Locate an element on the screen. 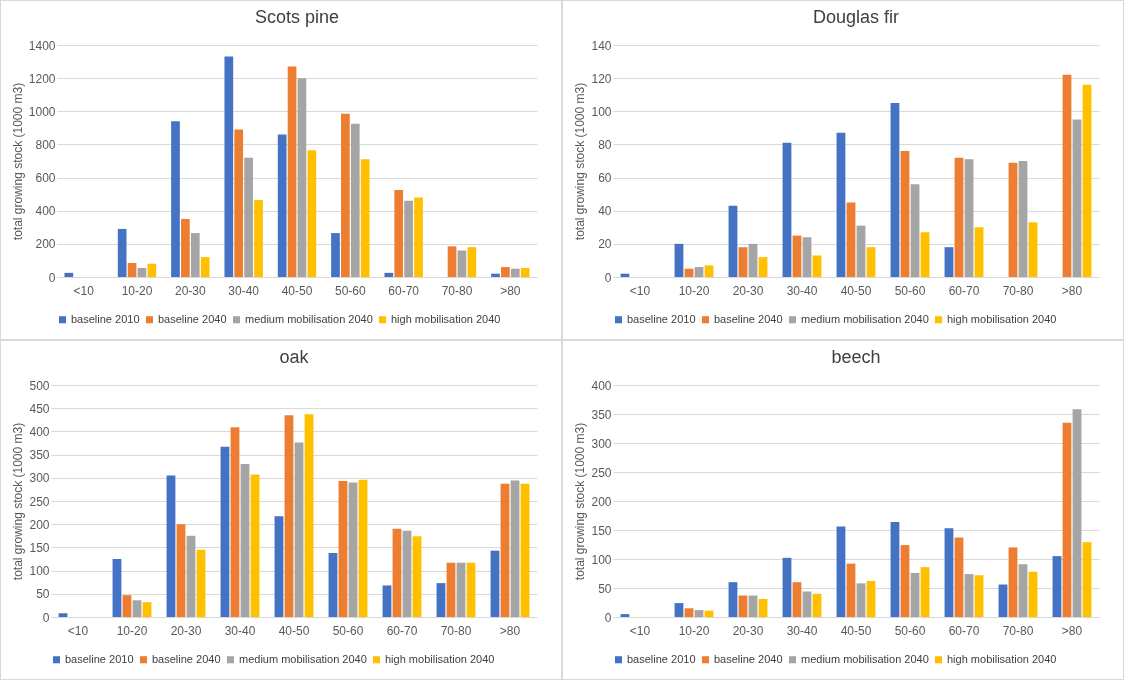 The height and width of the screenshot is (684, 1128). y-tick-label: 20 is located at coordinates (605, 244).